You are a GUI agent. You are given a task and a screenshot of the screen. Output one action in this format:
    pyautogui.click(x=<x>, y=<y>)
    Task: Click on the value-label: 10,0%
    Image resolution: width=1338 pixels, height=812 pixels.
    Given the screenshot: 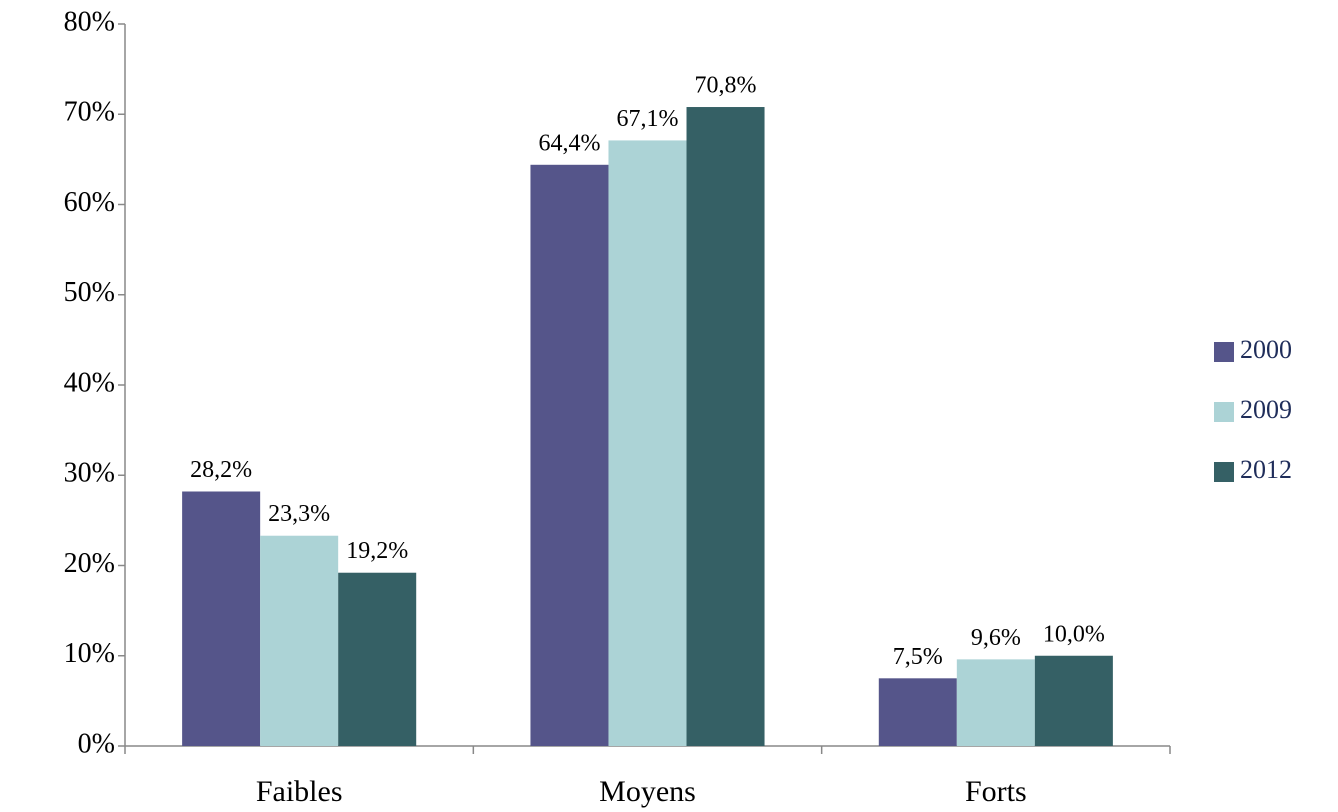 What is the action you would take?
    pyautogui.click(x=1074, y=634)
    